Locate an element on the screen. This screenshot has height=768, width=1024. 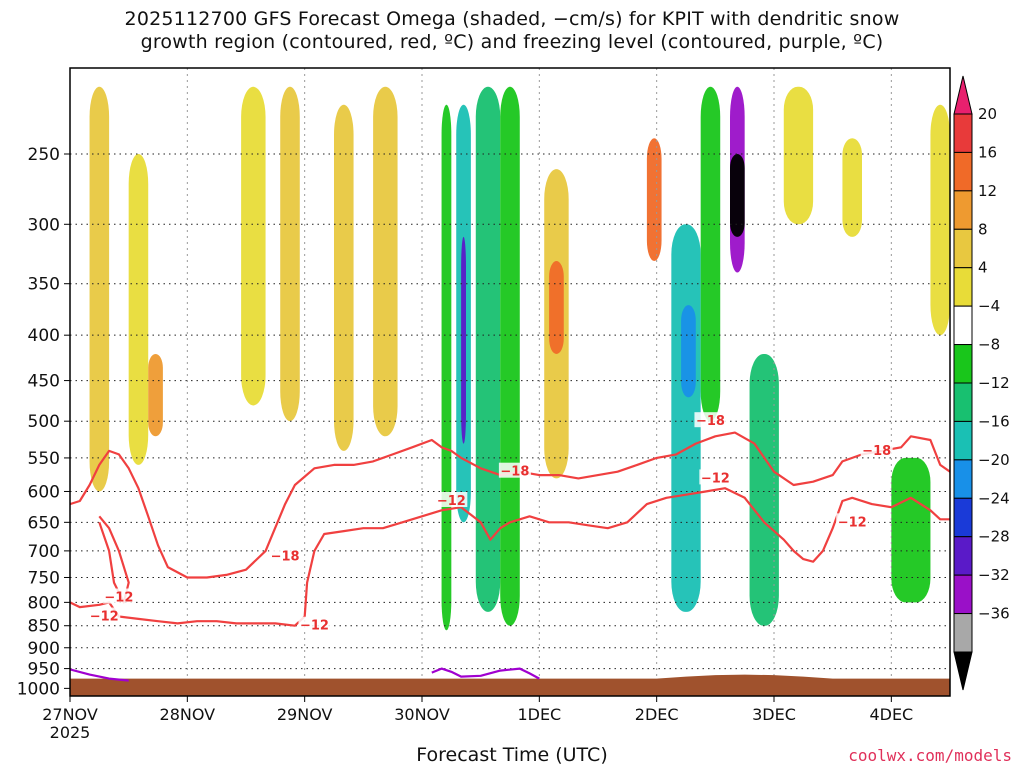
colorbar-label-12: −32 is located at coordinates (994, 575).